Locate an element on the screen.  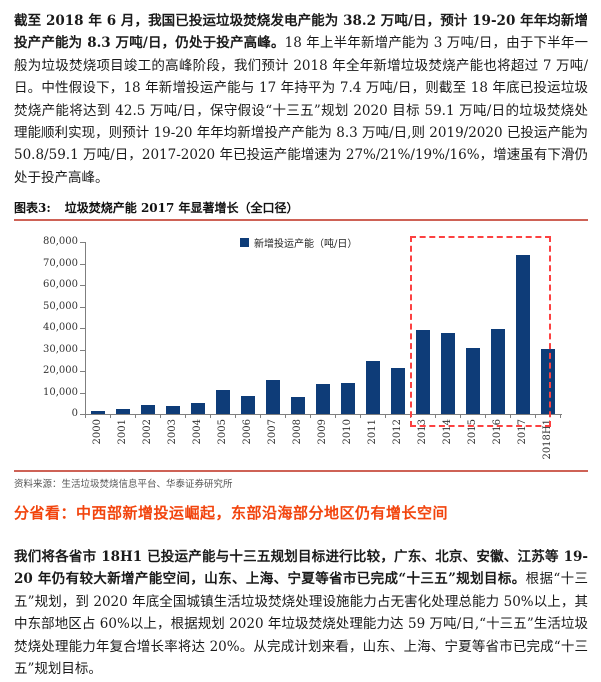
bar-2017 is located at coordinates (522, 334).